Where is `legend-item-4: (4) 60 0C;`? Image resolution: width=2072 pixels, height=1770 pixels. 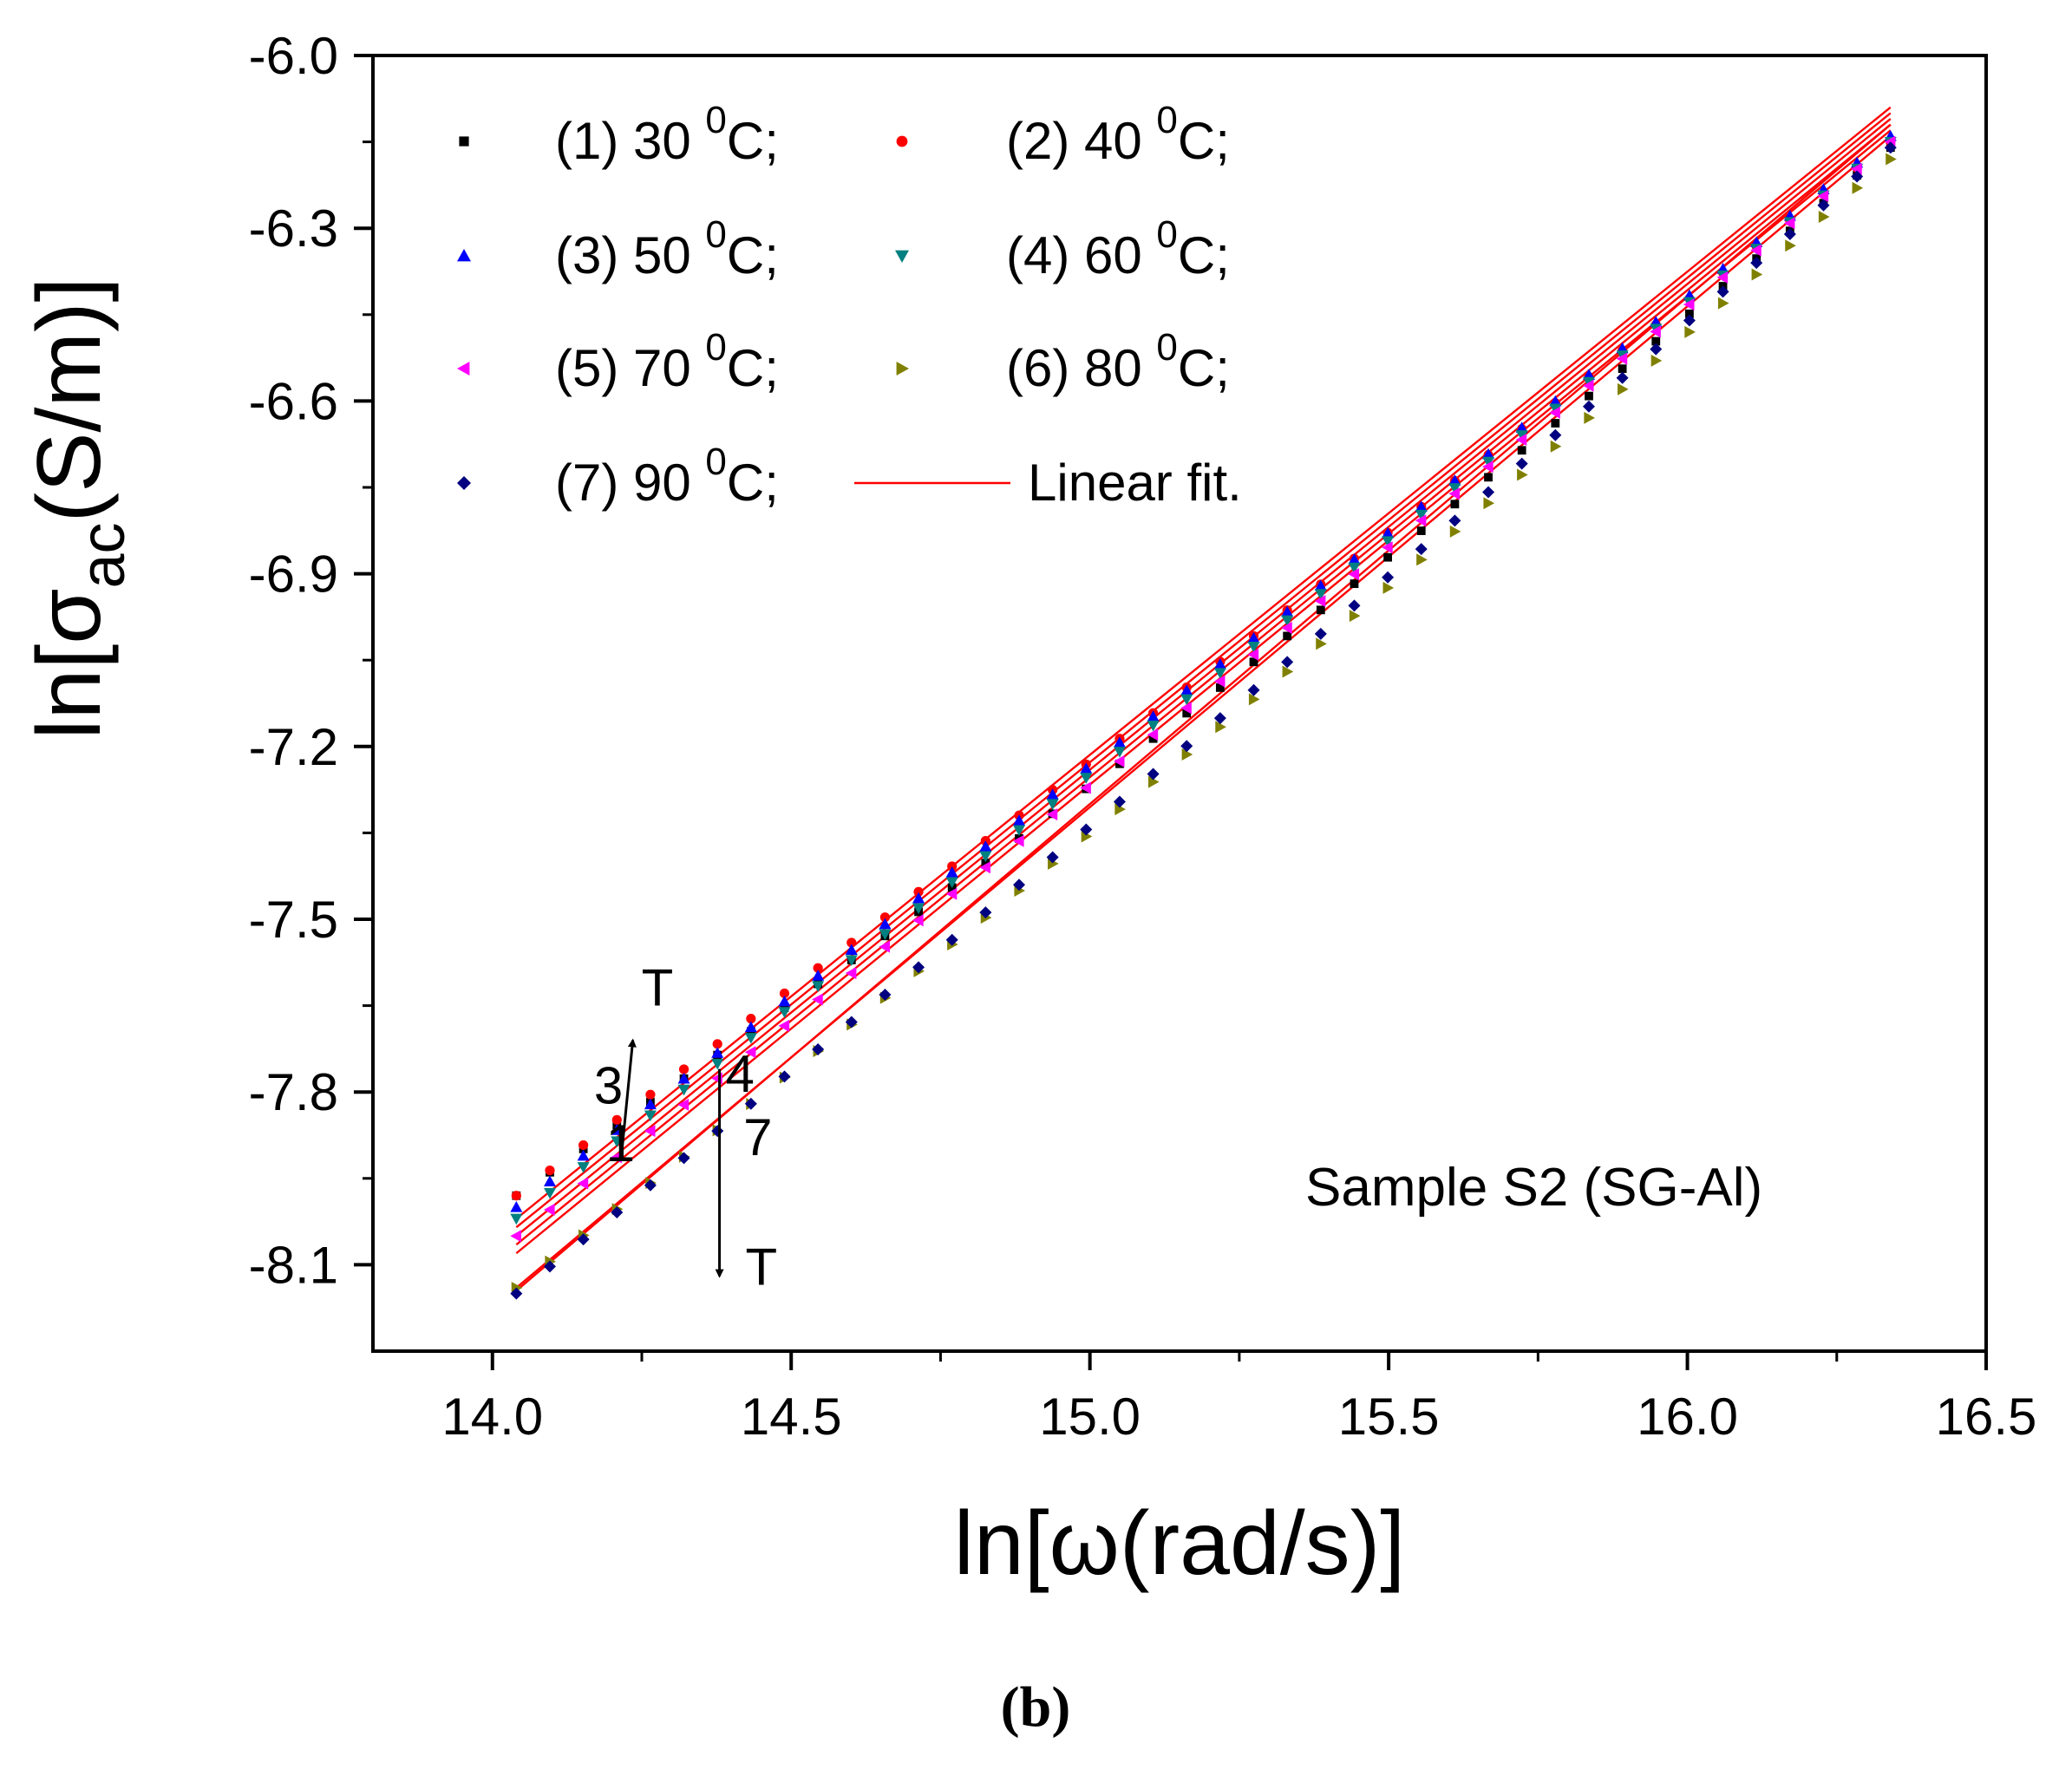
legend-item-4: (4) 60 0C; is located at coordinates (1063, 249).